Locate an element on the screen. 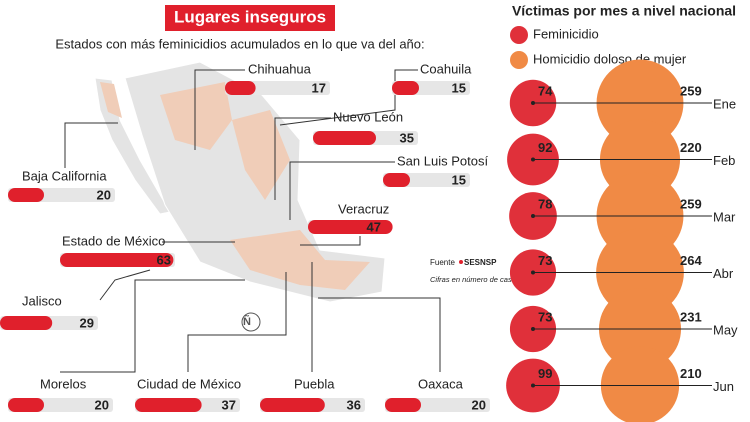  value-label: 37 is located at coordinates (229, 404).